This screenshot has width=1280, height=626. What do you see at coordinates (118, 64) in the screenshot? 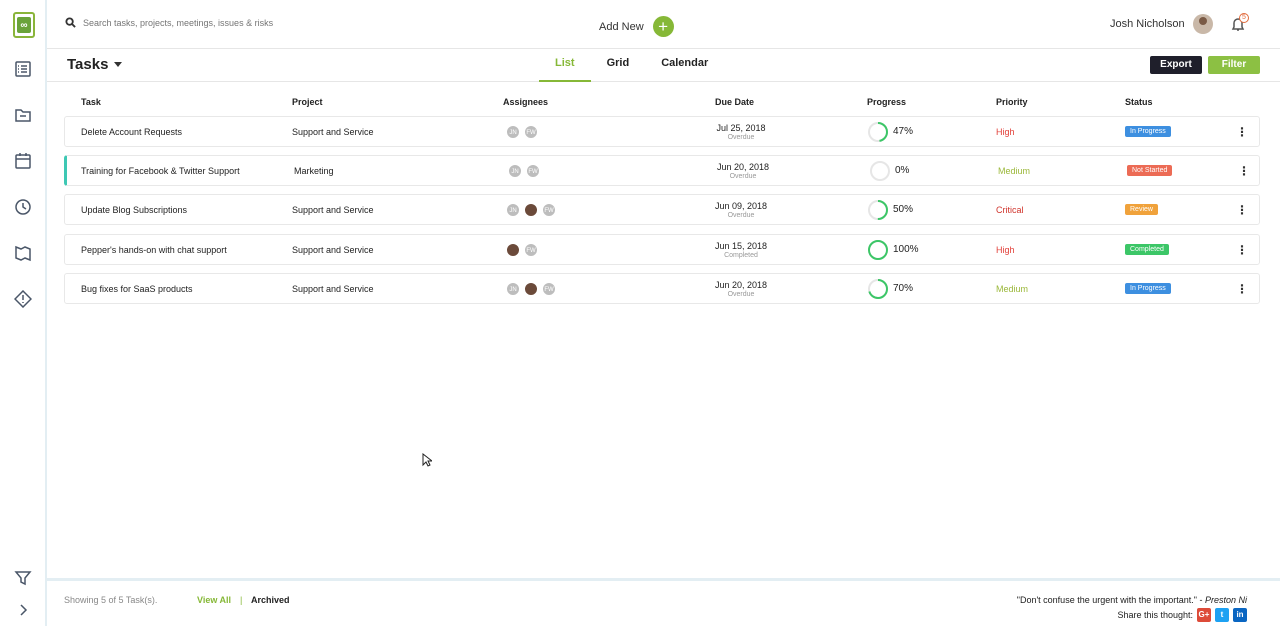
I see `caret-down-icon` at bounding box center [118, 64].